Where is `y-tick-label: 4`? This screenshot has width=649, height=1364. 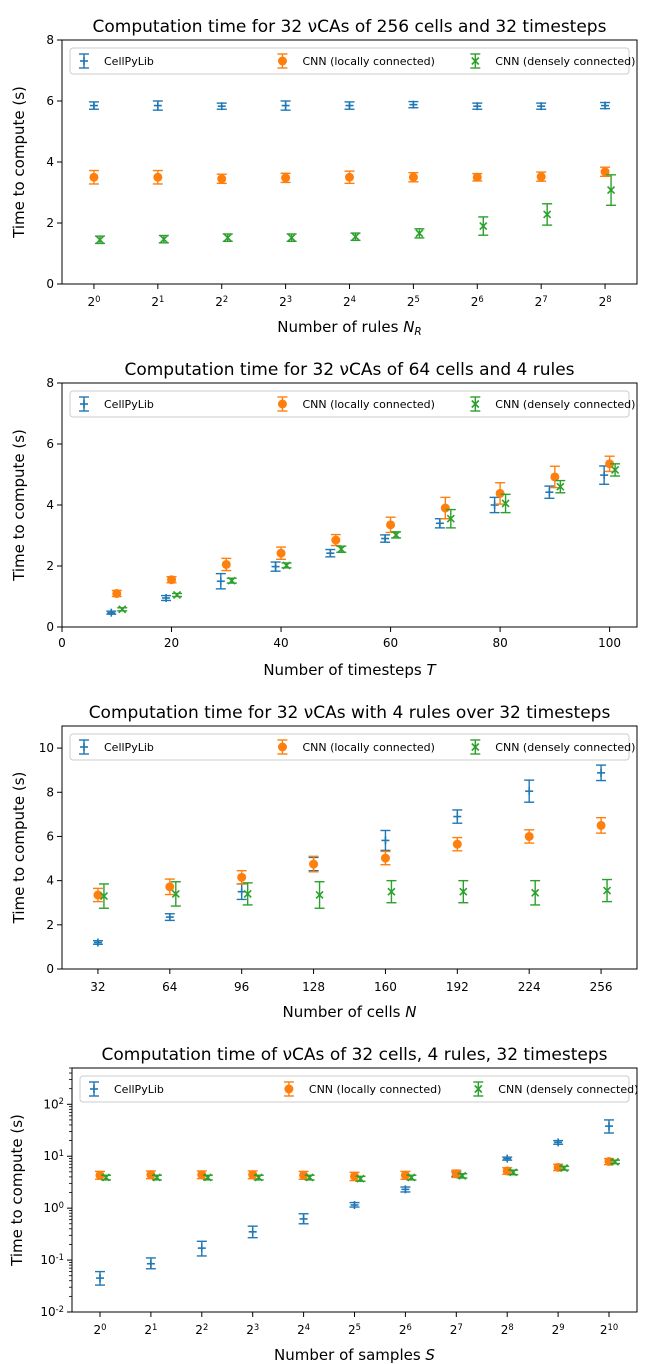
y-tick-label: 4 is located at coordinates (50, 505).